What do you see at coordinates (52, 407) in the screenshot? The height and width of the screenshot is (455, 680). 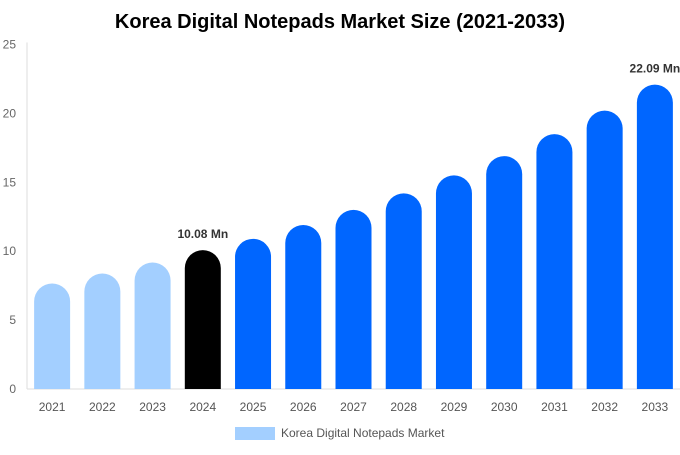 I see `x-tick-label: 2021` at bounding box center [52, 407].